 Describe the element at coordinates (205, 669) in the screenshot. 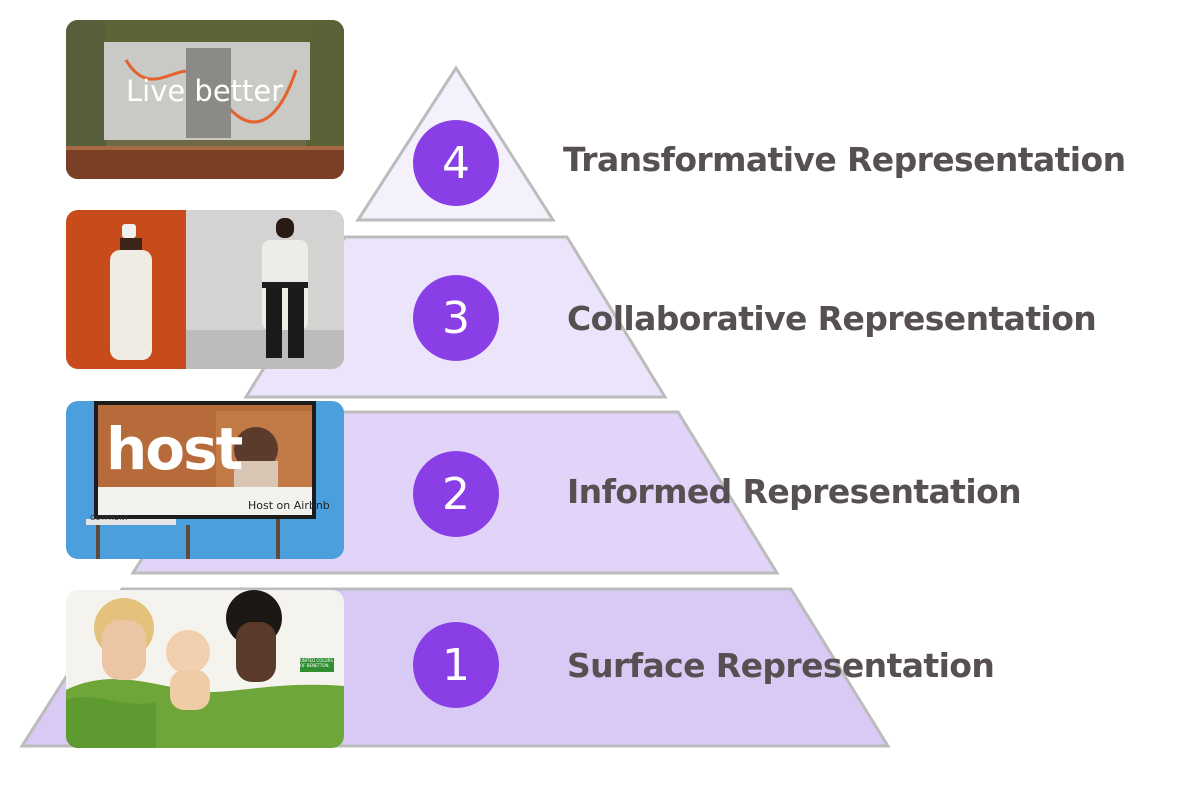

I see `photo-benetton-ad: UNITED COLORS OF BENETTON.` at that location.